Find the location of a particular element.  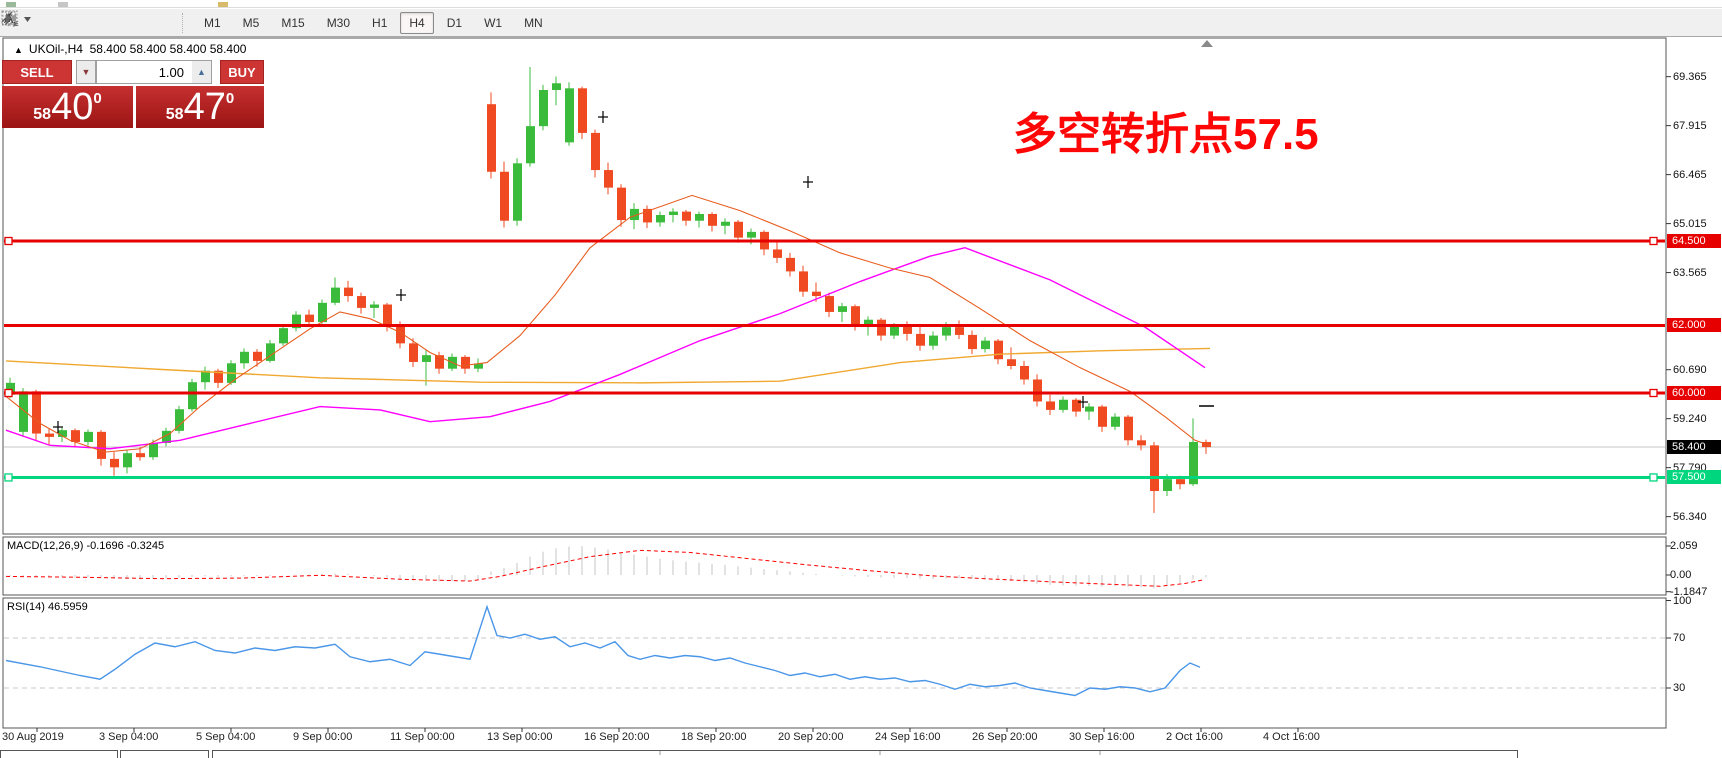

volume-input is located at coordinates (144, 72).